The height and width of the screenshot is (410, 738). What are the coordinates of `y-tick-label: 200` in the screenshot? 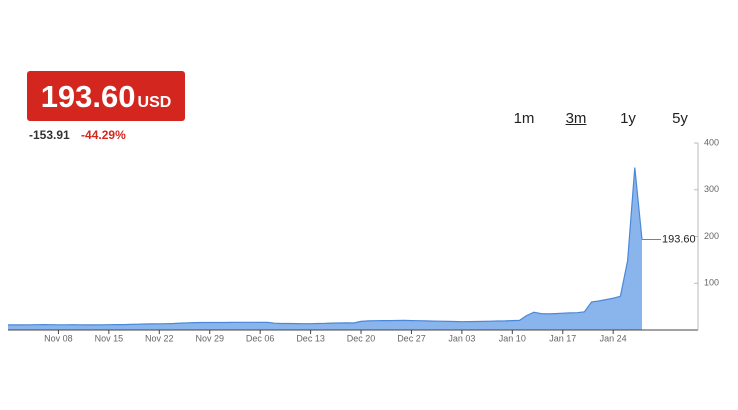 It's located at (711, 236).